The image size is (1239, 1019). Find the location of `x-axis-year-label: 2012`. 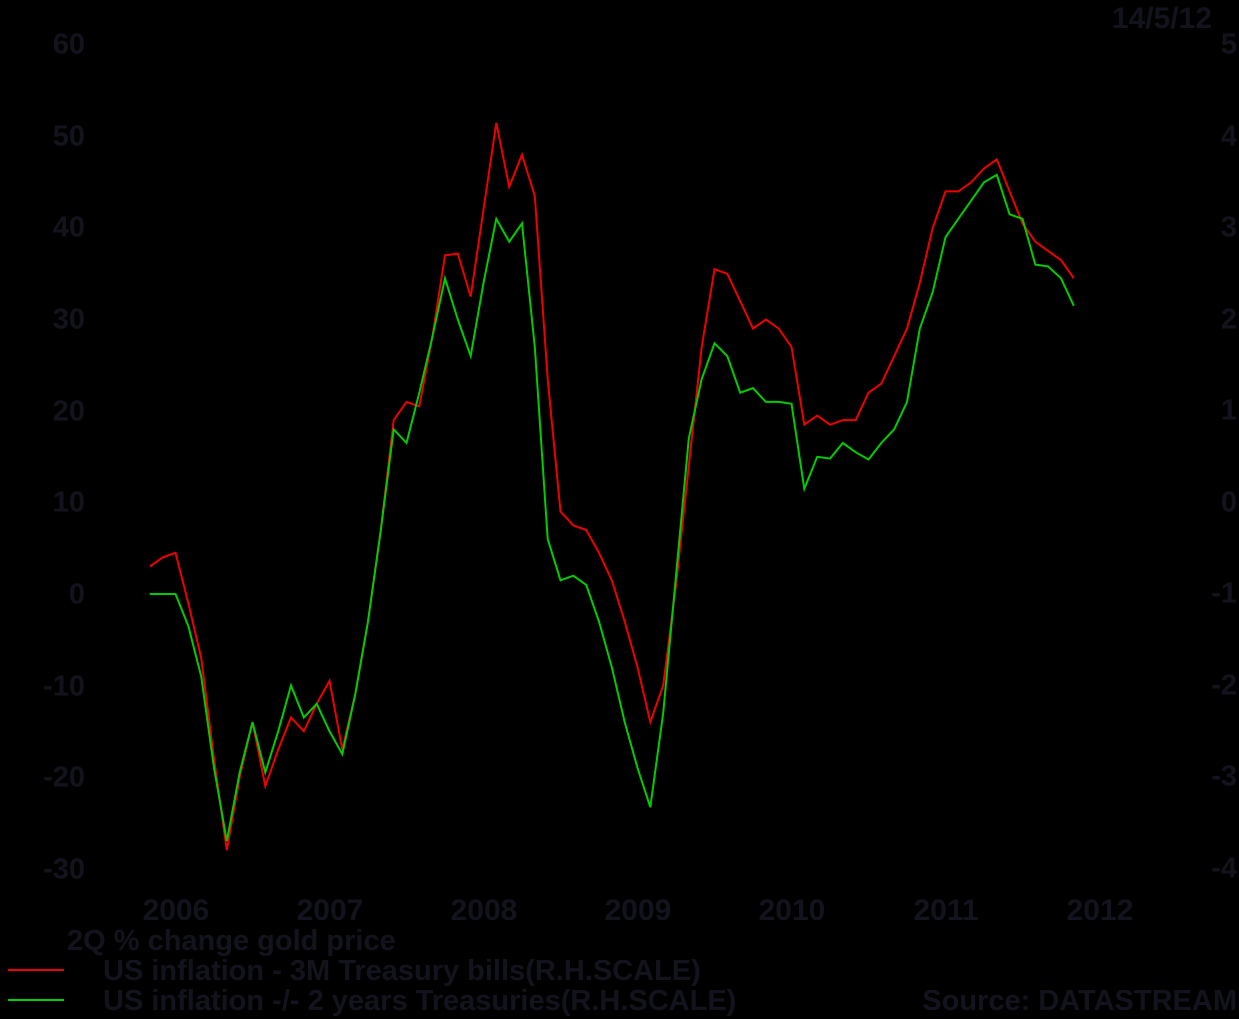

x-axis-year-label: 2012 is located at coordinates (1100, 910).